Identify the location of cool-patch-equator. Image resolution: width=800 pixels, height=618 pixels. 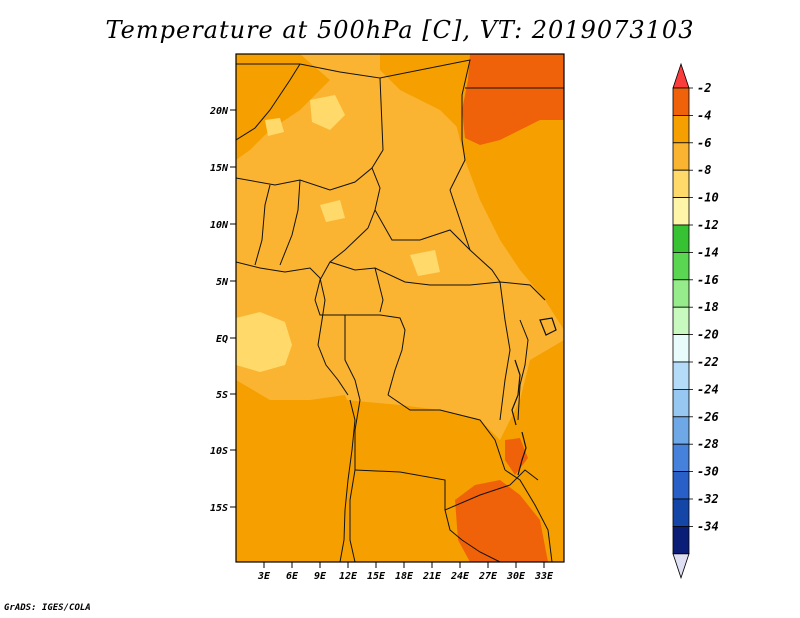
(264, 342).